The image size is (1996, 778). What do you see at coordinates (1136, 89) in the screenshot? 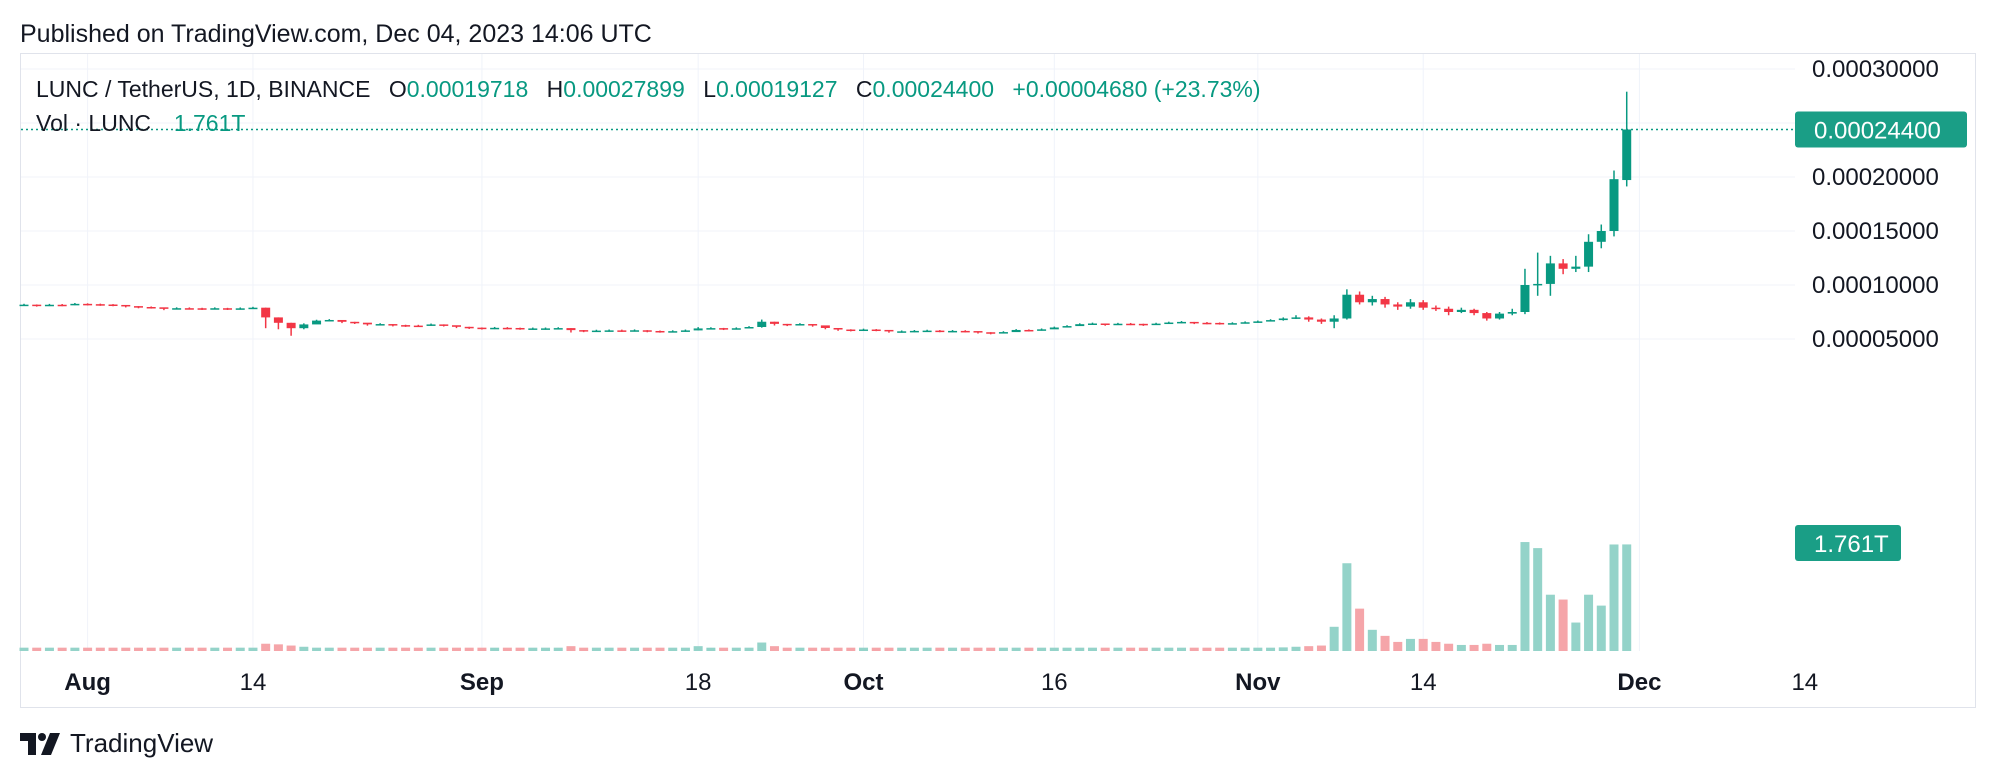
I see `change-value: +0.00004680 (+23.73%)` at bounding box center [1136, 89].